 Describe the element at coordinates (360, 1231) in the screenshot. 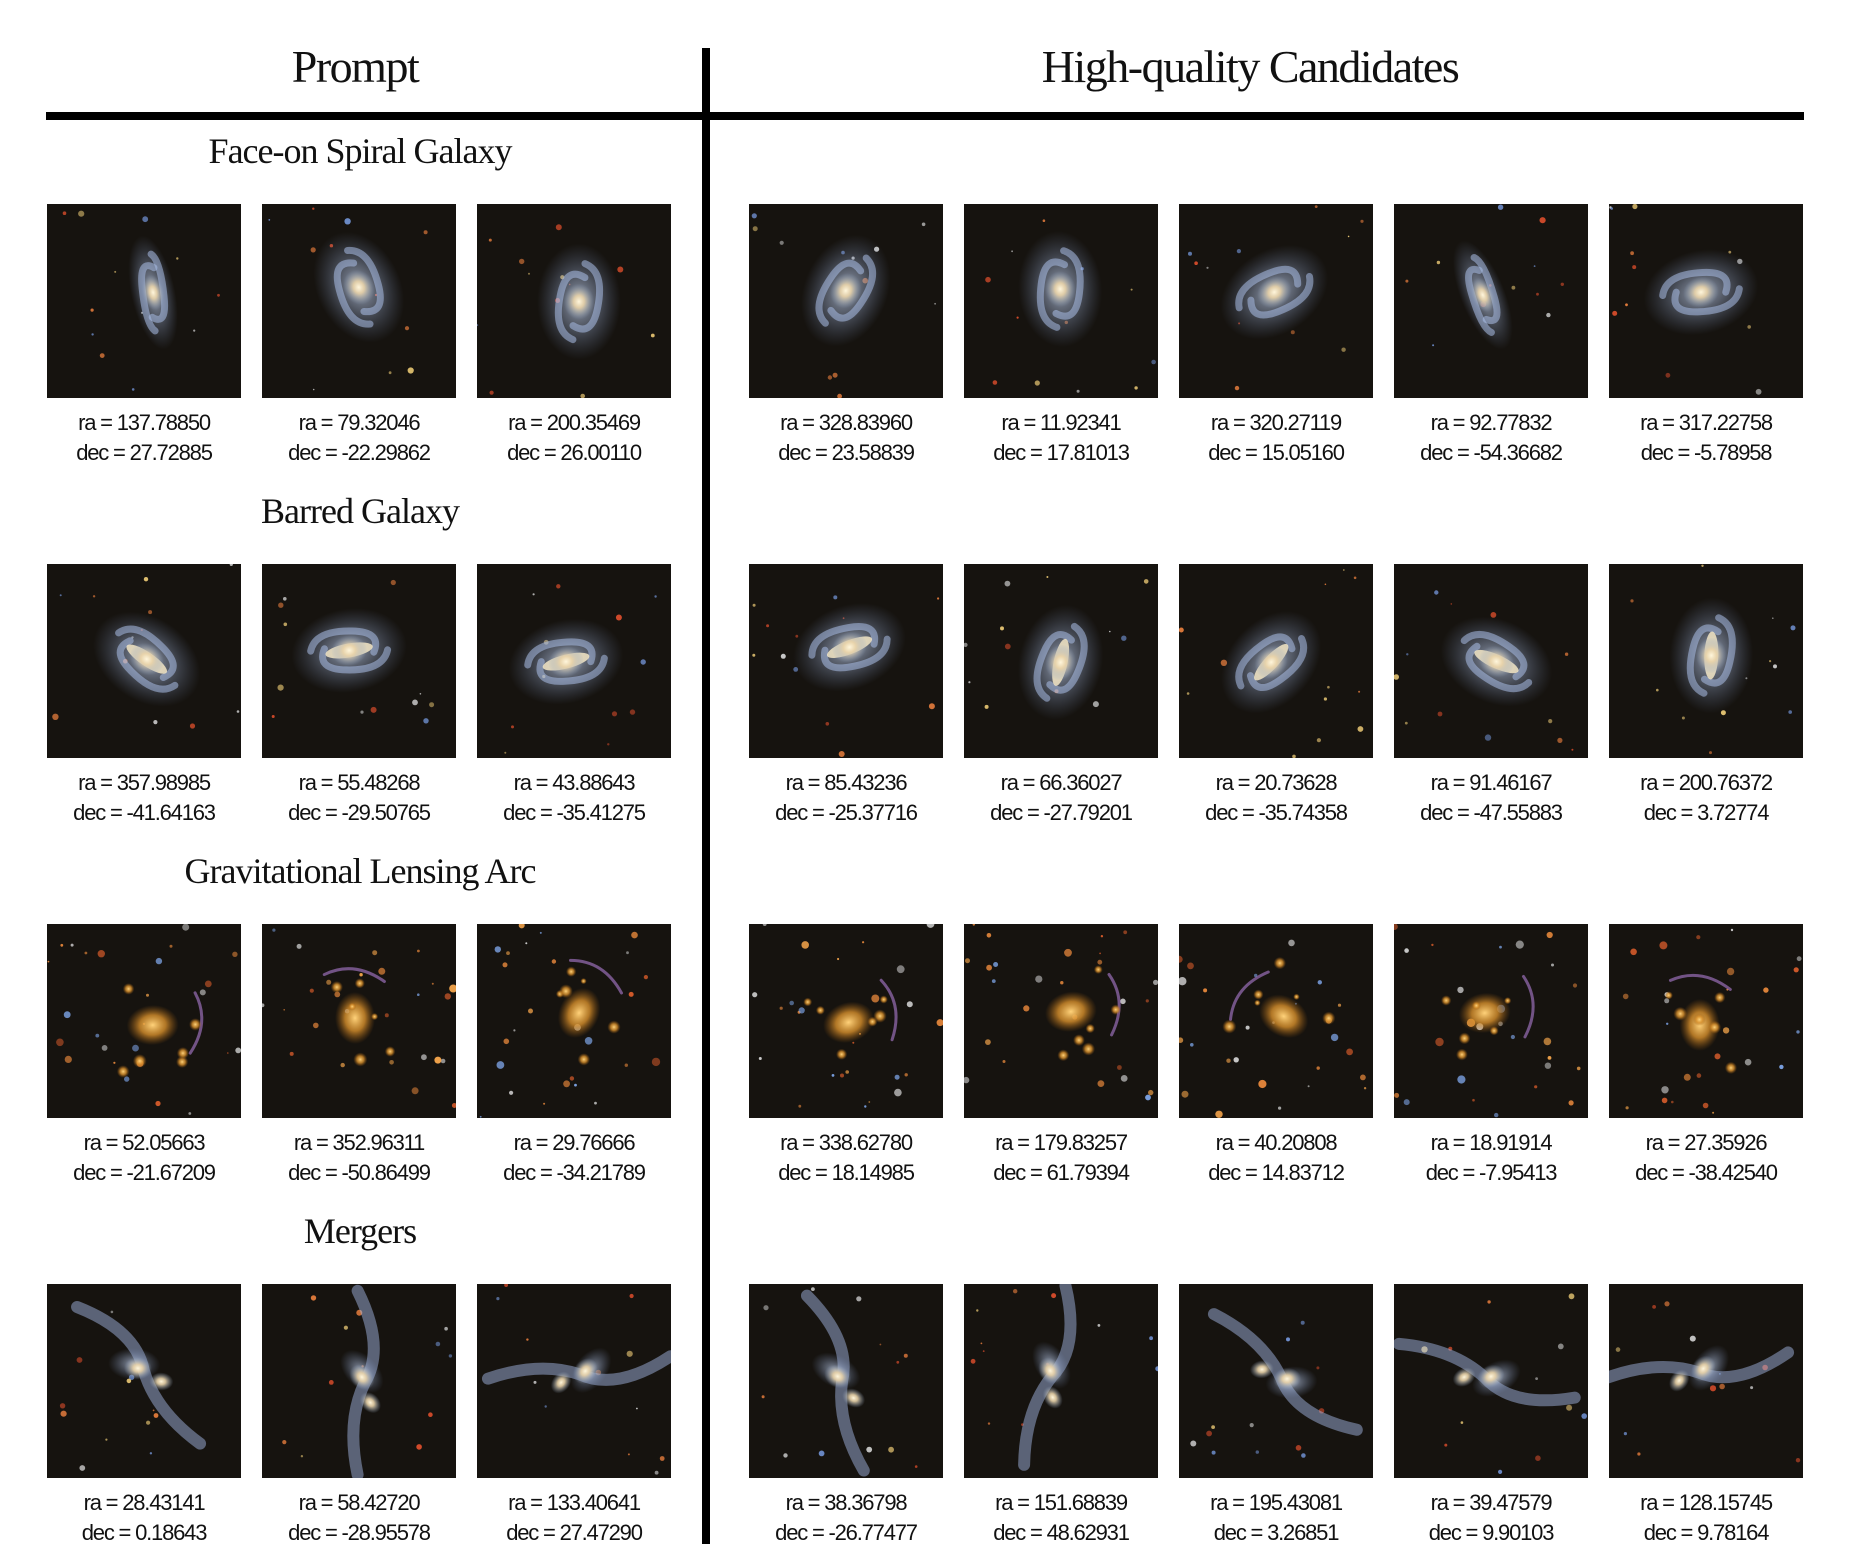

I see `section-title: Mergers` at that location.